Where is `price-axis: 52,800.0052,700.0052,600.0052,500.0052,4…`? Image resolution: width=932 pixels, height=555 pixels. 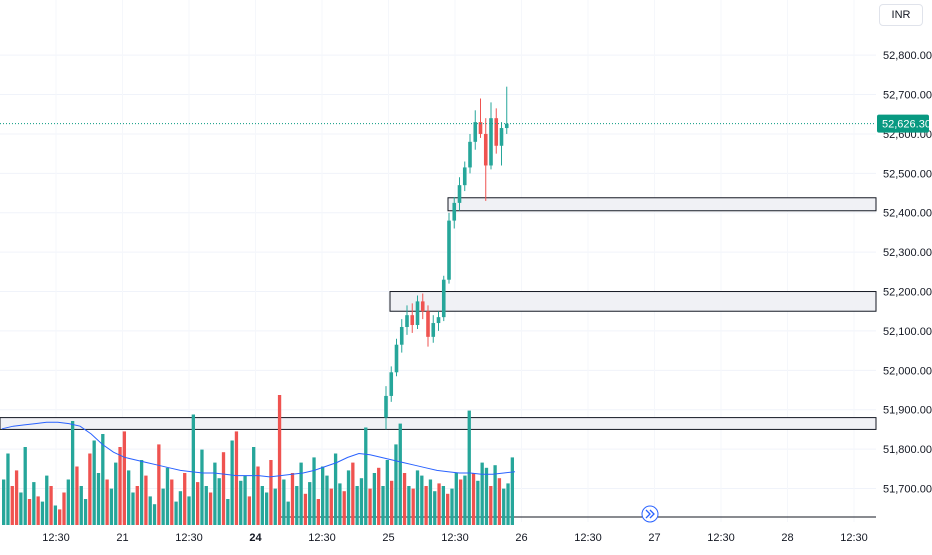 price-axis: 52,800.0052,700.0052,600.0052,500.0052,4… is located at coordinates (907, 272).